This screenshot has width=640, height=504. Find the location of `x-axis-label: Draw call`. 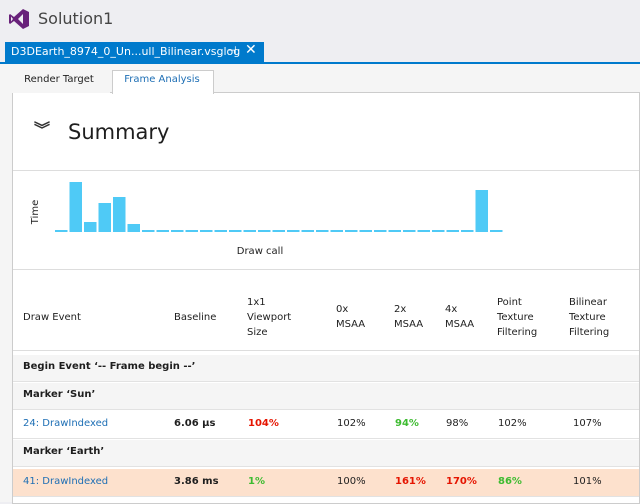

x-axis-label: Draw call is located at coordinates (260, 251).